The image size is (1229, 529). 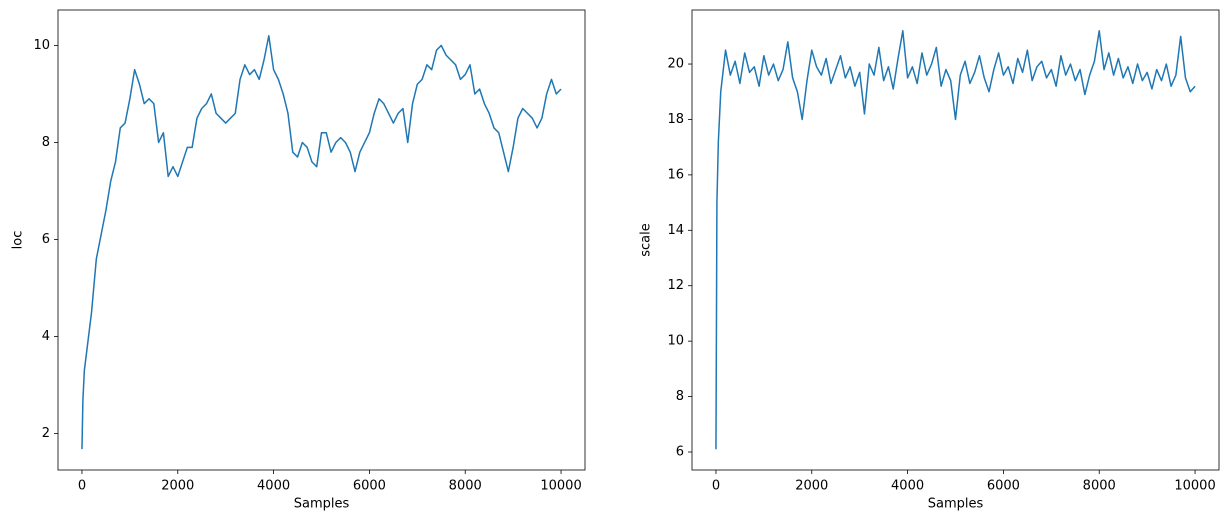 I want to click on y-tick-label: 20, so click(x=675, y=64).